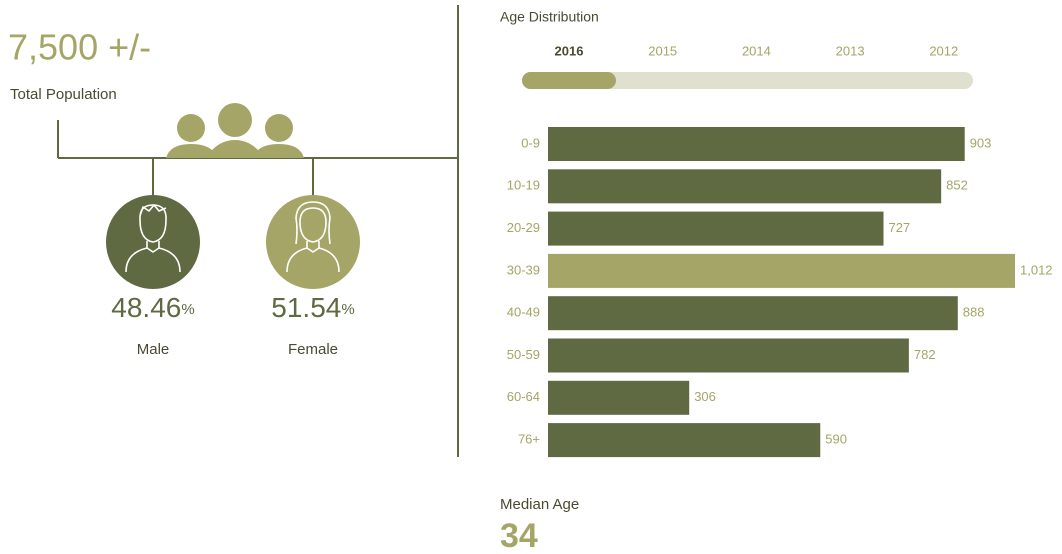 This screenshot has width=1062, height=554. Describe the element at coordinates (523, 185) in the screenshot. I see `category-label: 10-19` at that location.